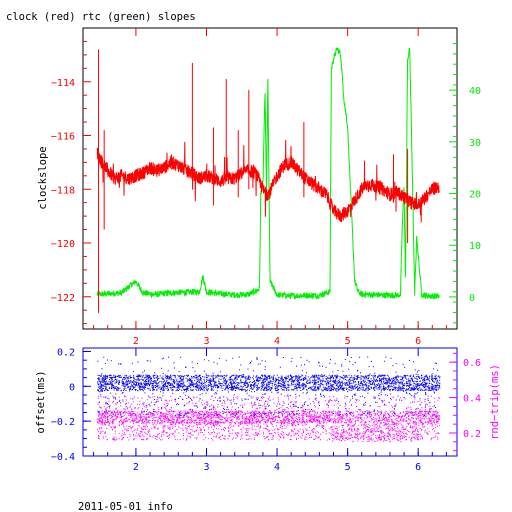  Describe the element at coordinates (475, 194) in the screenshot. I see `top-y2-tick-label: 20` at that location.